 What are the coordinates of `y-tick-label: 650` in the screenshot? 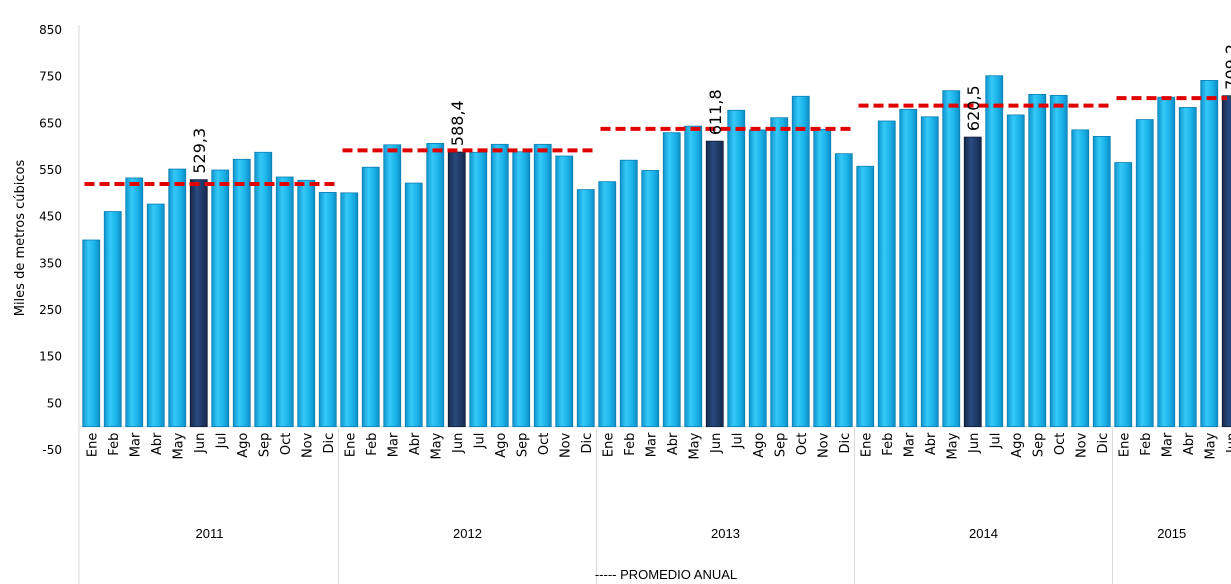 It's located at (50, 123).